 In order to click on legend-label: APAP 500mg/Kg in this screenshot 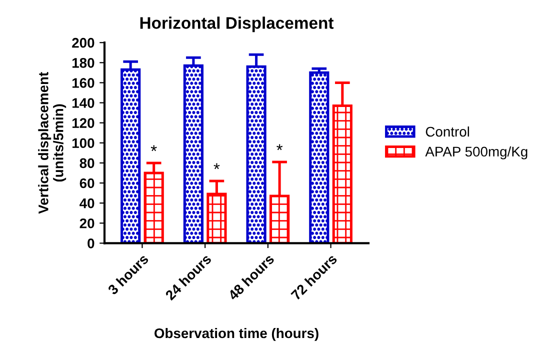, I will do `click(476, 153)`.